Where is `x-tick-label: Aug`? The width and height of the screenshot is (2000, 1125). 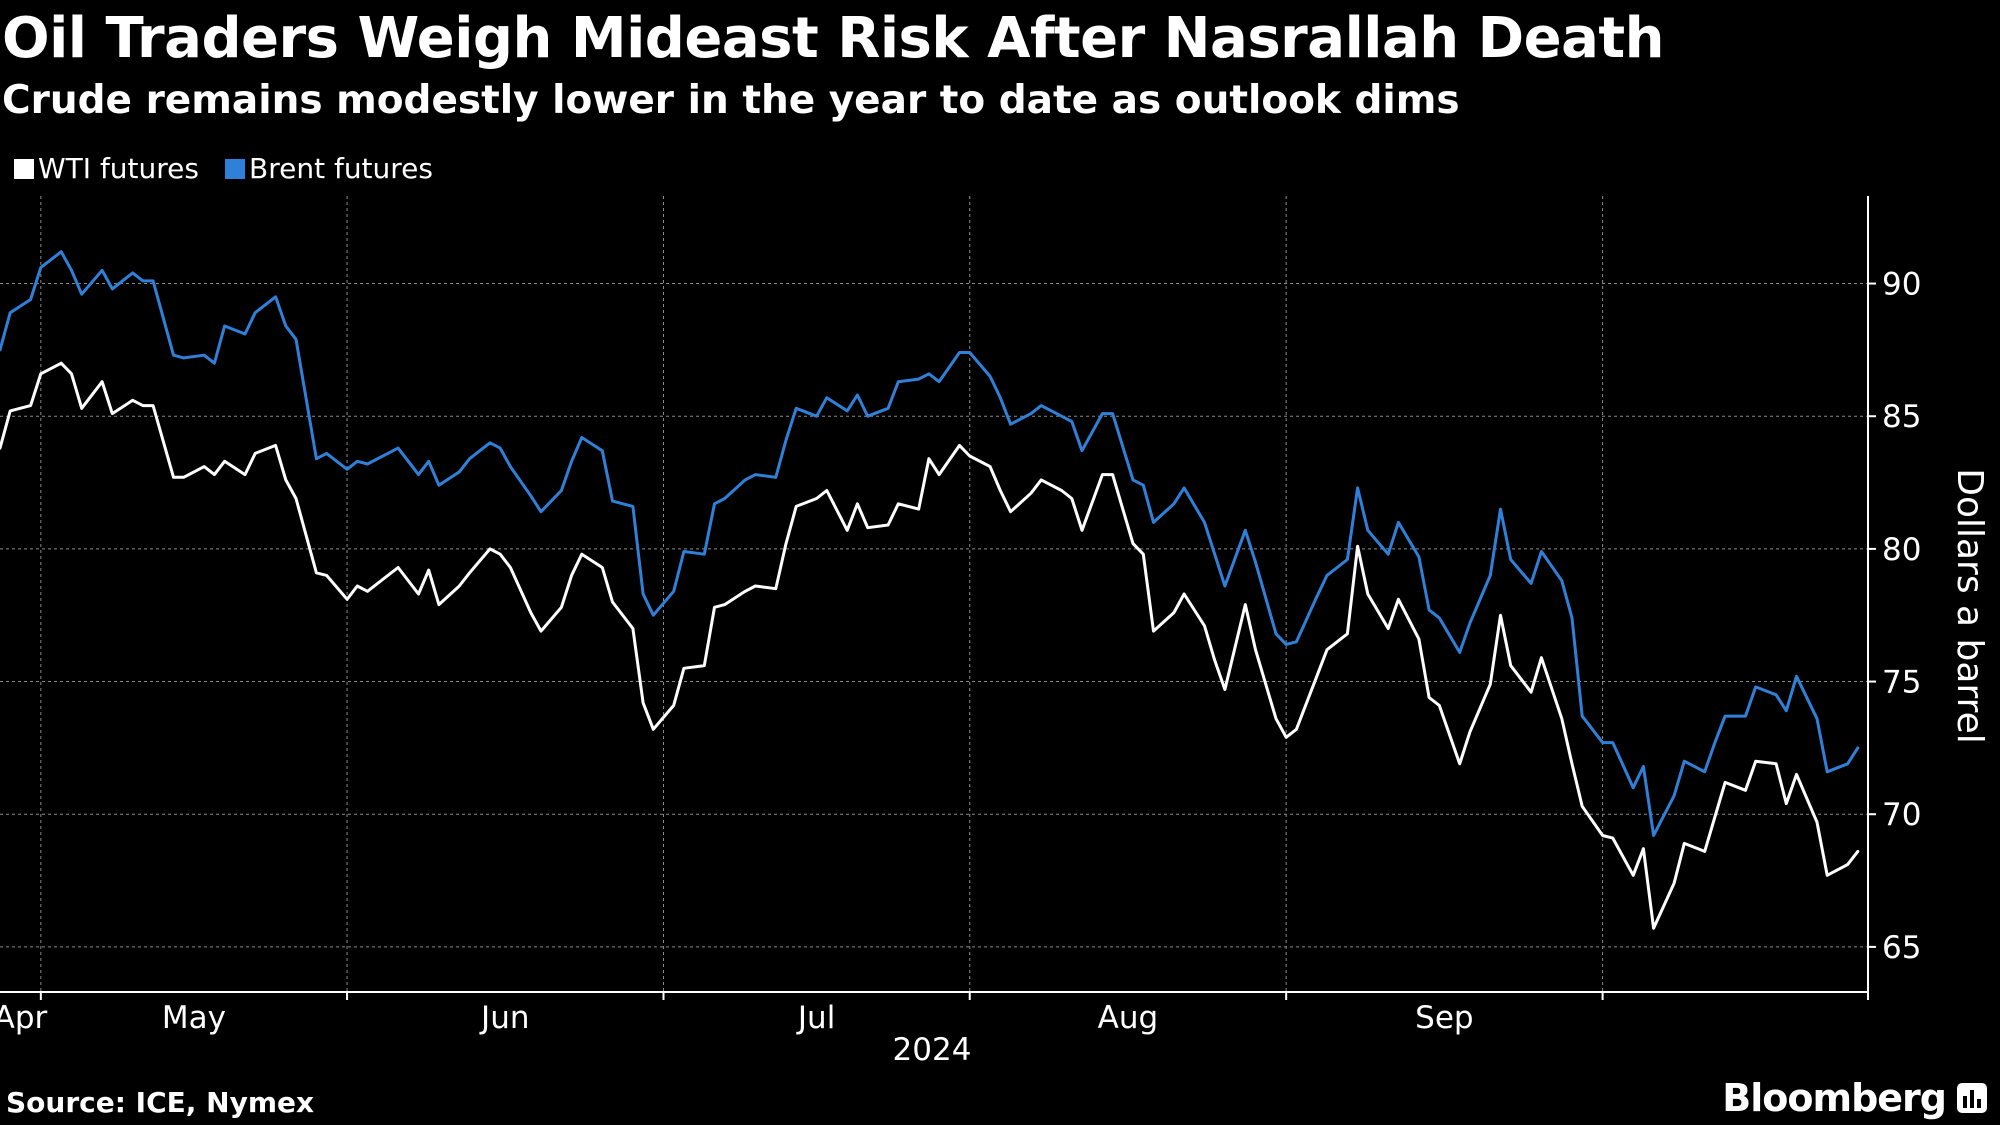 x-tick-label: Aug is located at coordinates (1128, 1018).